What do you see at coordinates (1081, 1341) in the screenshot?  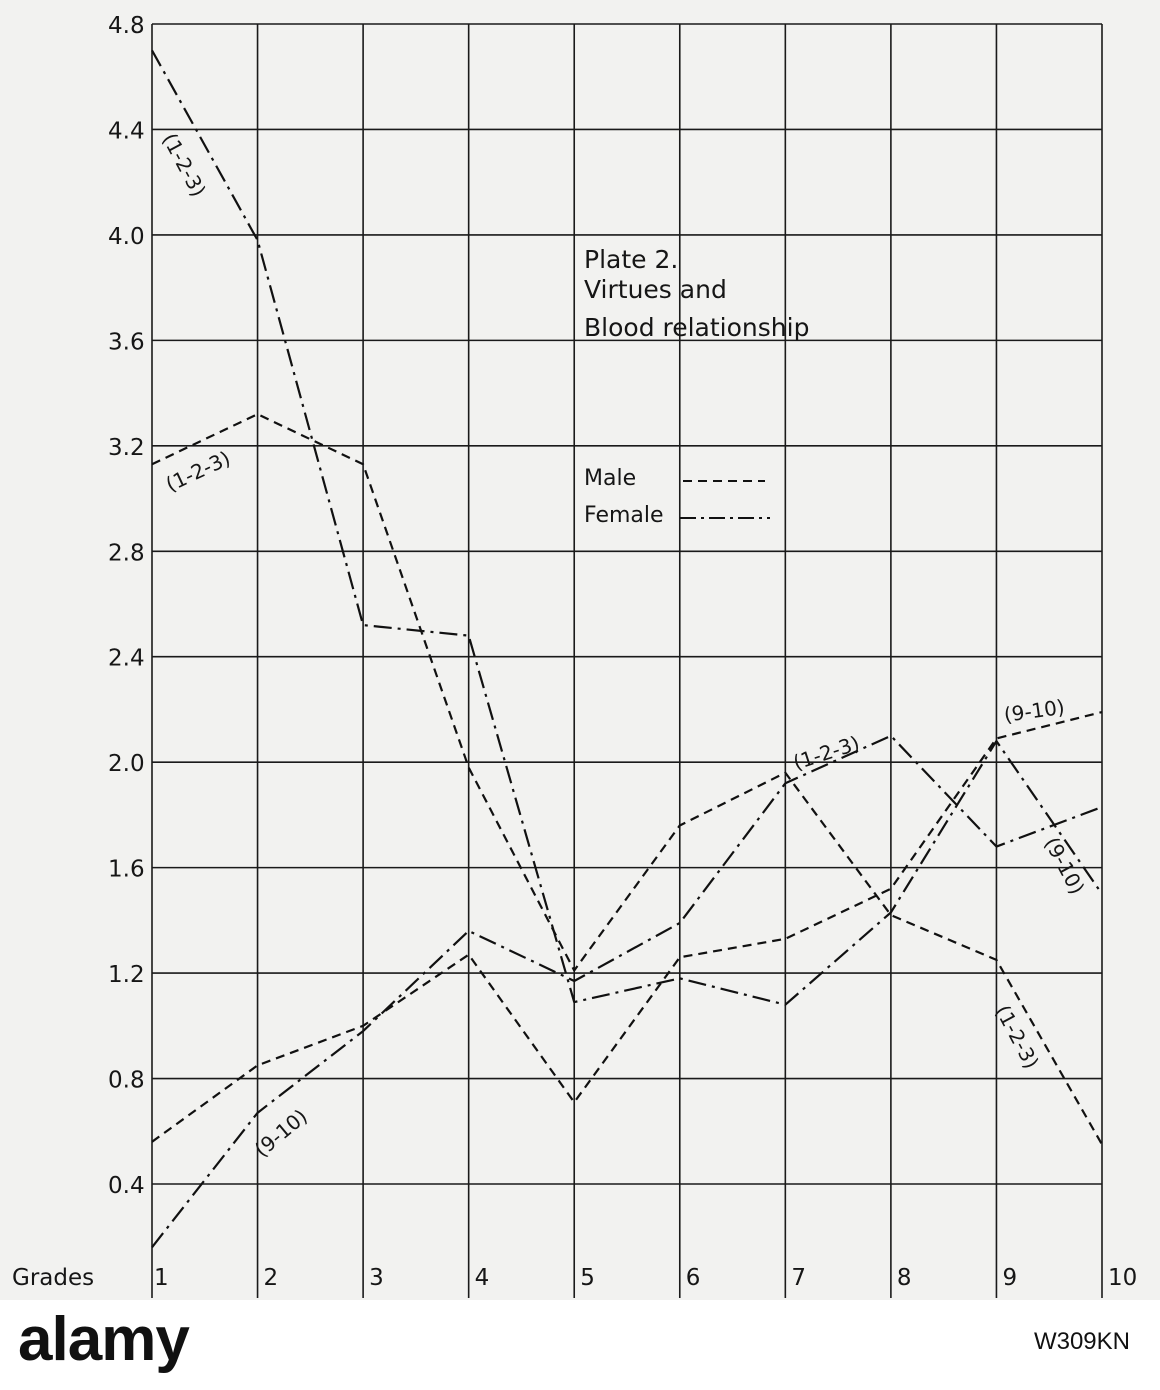 I see `watermark-code: W309KN` at bounding box center [1081, 1341].